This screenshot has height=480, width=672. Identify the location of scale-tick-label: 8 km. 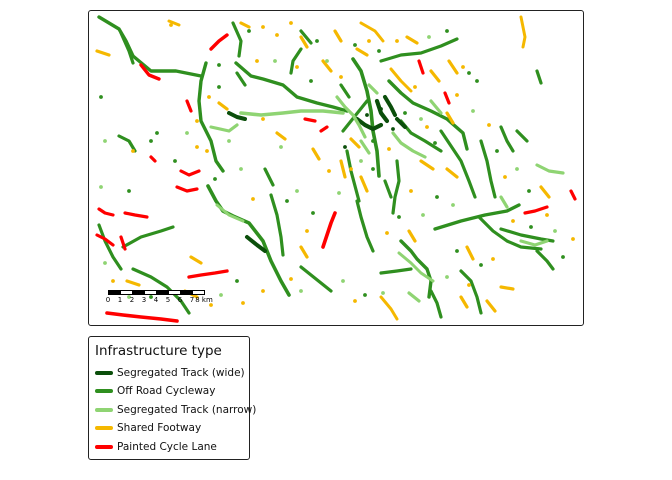
(204, 300).